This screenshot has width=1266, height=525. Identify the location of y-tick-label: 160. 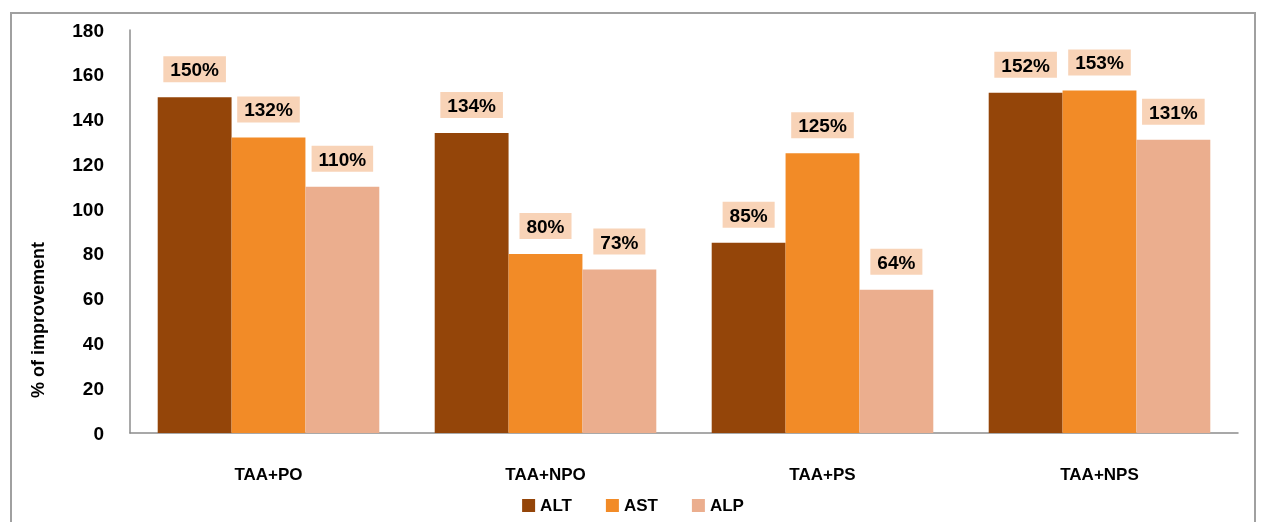
(88, 75).